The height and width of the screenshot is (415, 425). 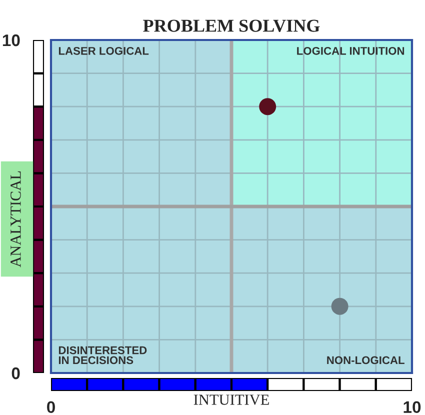 What do you see at coordinates (231, 26) in the screenshot?
I see `chart-title: PROBLEM SOLVING` at bounding box center [231, 26].